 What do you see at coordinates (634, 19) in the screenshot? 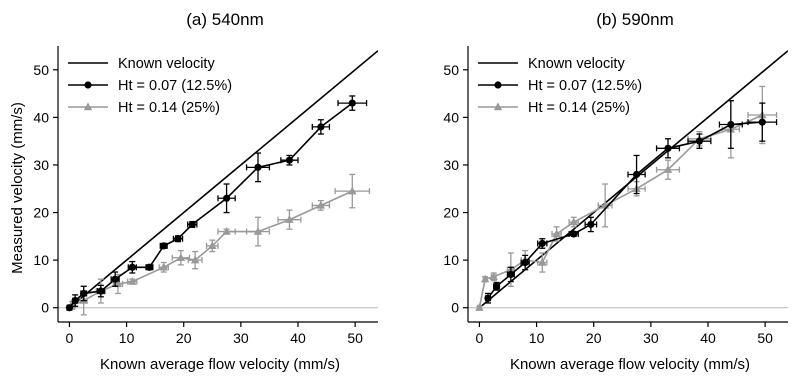
I see `panel-b-title: (b) 590nm` at bounding box center [634, 19].